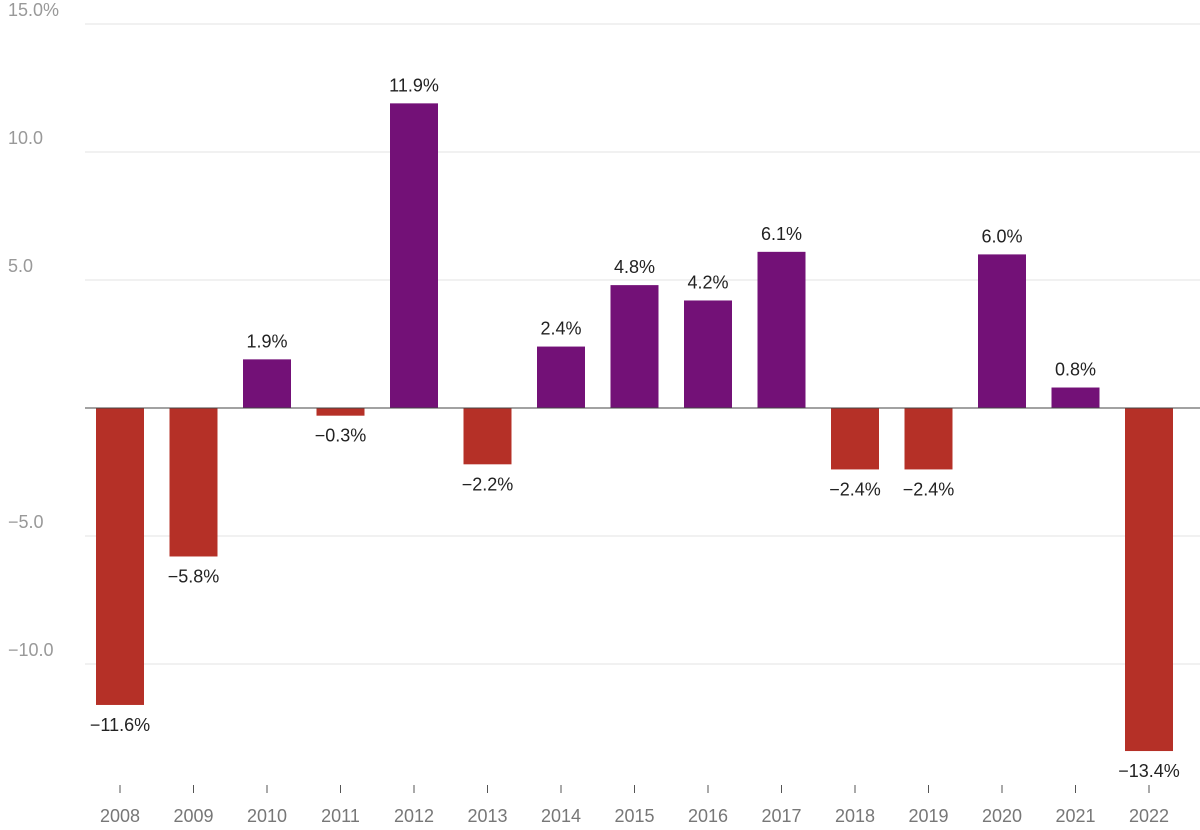 The height and width of the screenshot is (830, 1200). I want to click on data-label: 4.8%, so click(634, 267).